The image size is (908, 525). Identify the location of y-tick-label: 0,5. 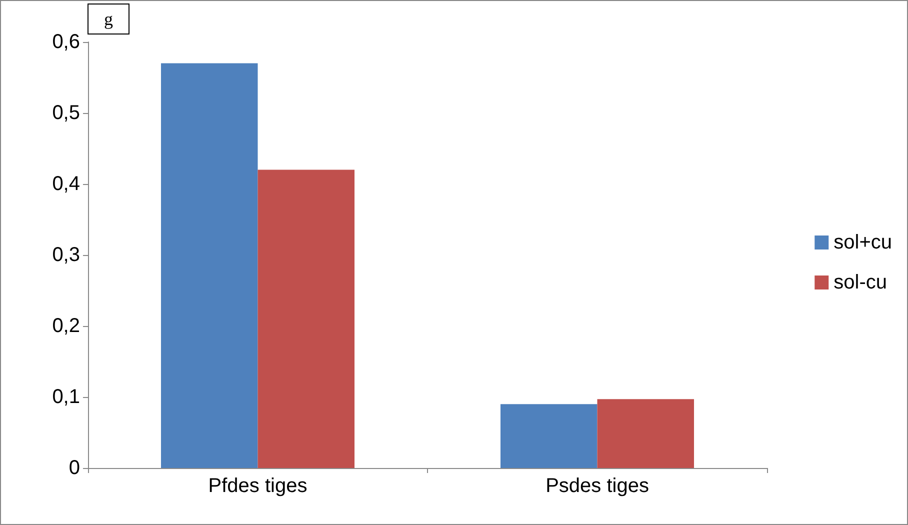
(66, 113).